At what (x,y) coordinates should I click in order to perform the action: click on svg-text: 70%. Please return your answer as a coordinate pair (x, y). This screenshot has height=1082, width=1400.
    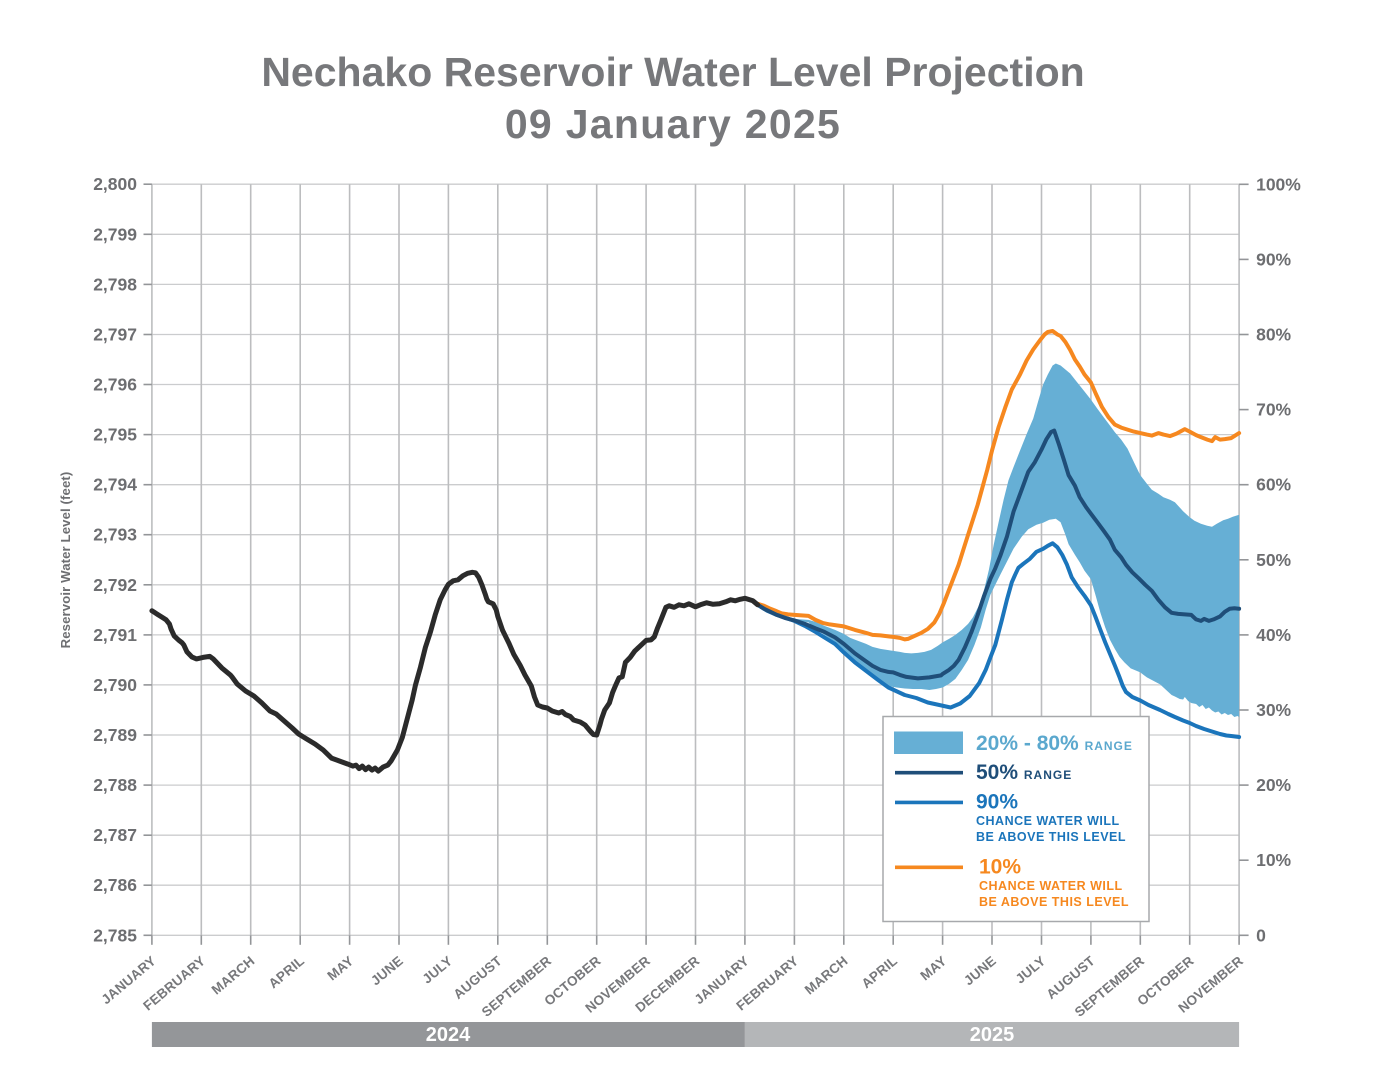
    Looking at the image, I should click on (1273, 410).